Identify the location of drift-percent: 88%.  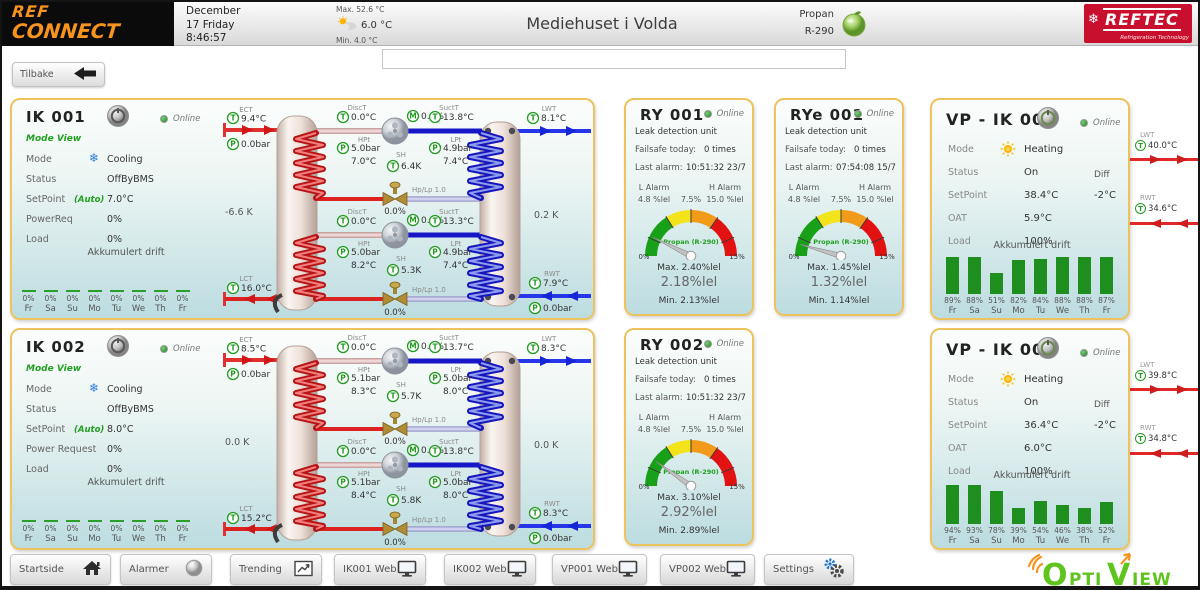
(1062, 300).